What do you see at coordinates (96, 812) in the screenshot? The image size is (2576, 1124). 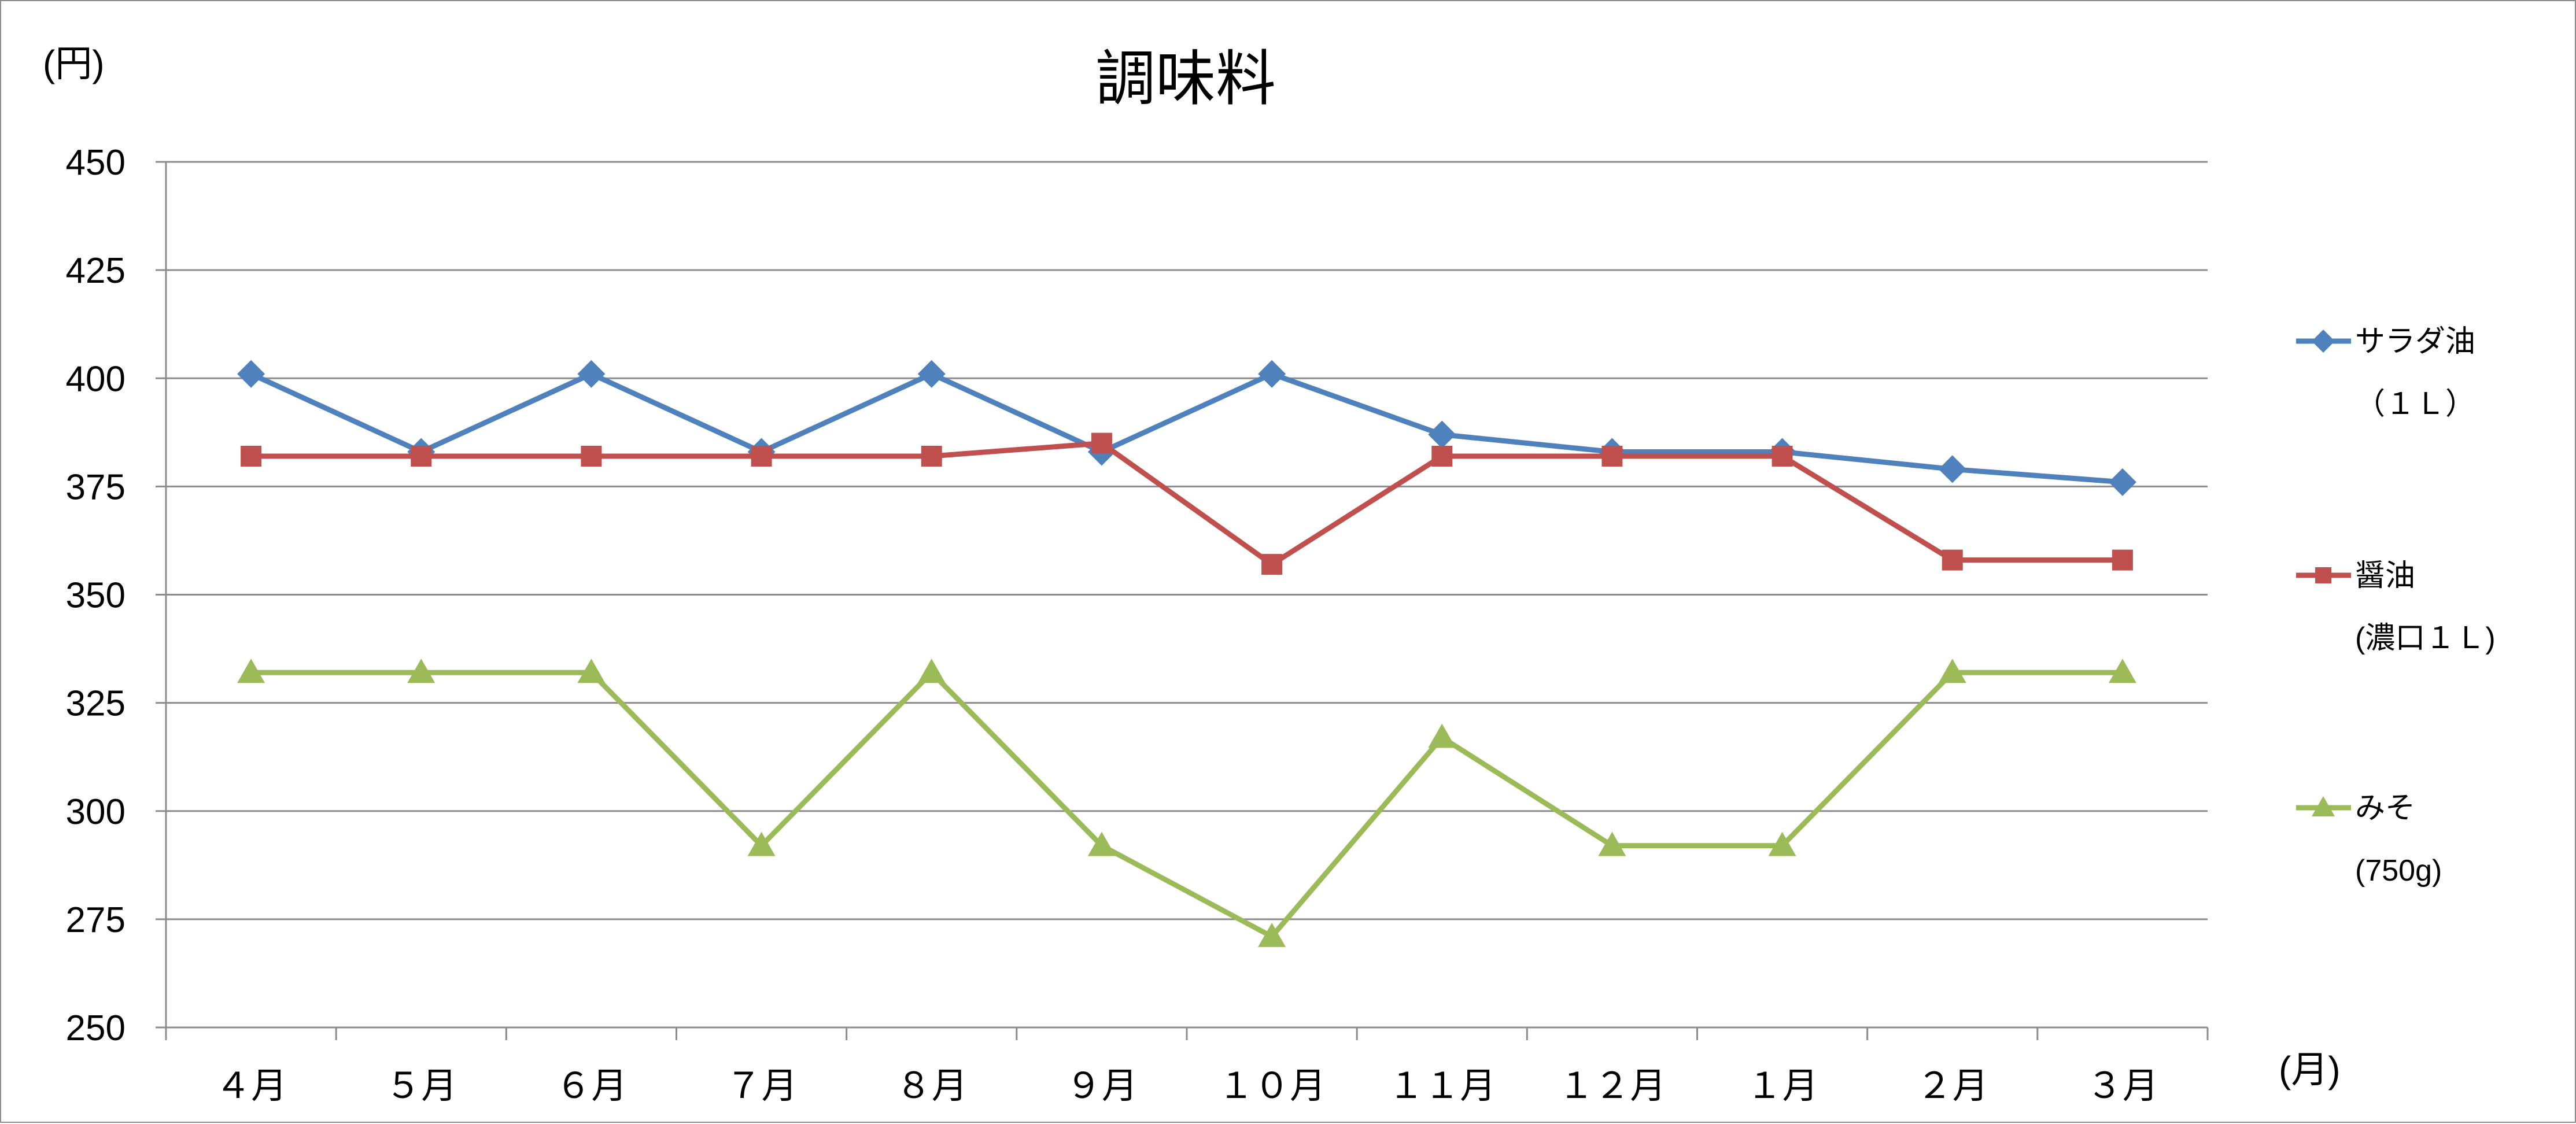 I see `y-tick-label: 300` at bounding box center [96, 812].